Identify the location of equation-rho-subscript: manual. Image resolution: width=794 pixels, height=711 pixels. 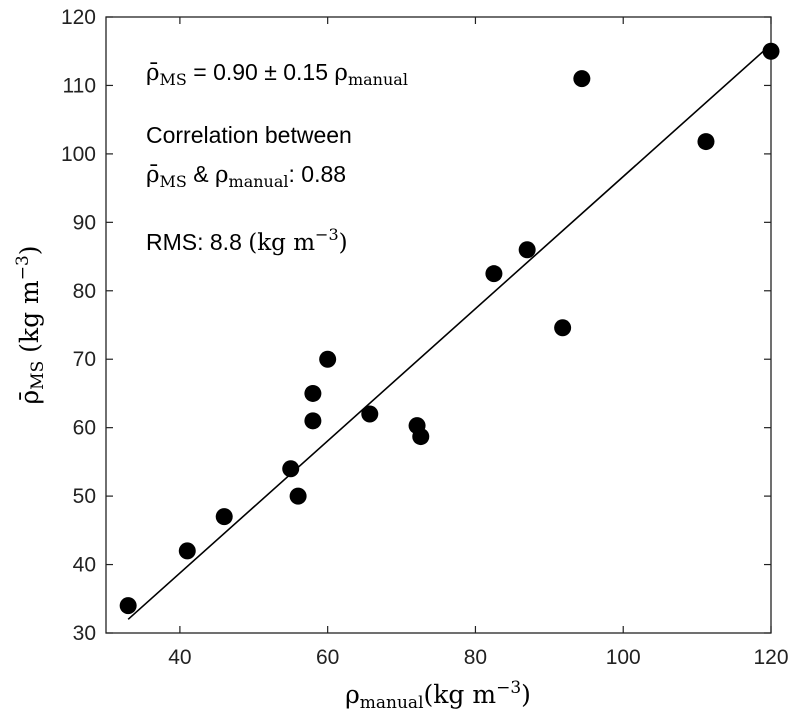
(378, 79).